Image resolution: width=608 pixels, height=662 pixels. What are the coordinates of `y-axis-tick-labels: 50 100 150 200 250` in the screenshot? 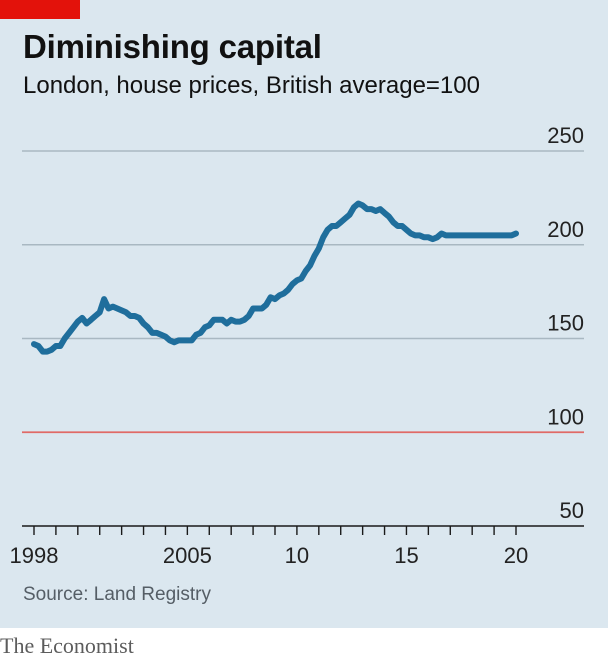 It's located at (565, 323).